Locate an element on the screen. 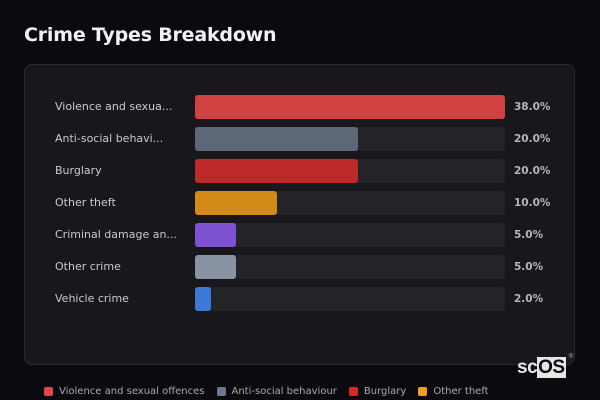 Image resolution: width=600 pixels, height=400 pixels. bar-row: Burglary 20.0% is located at coordinates (299, 171).